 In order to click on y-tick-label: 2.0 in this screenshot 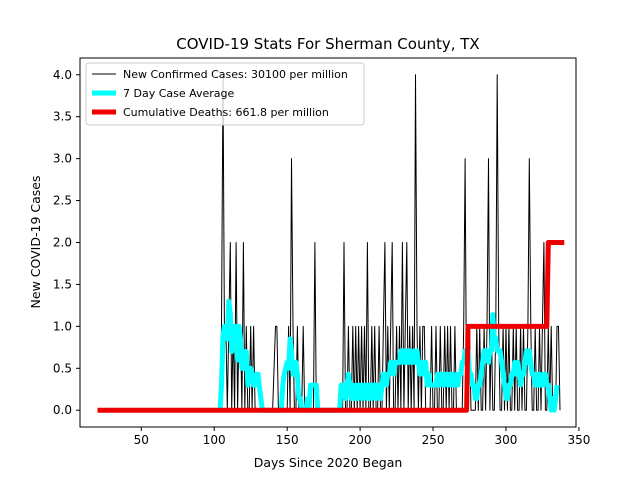, I will do `click(62, 243)`.